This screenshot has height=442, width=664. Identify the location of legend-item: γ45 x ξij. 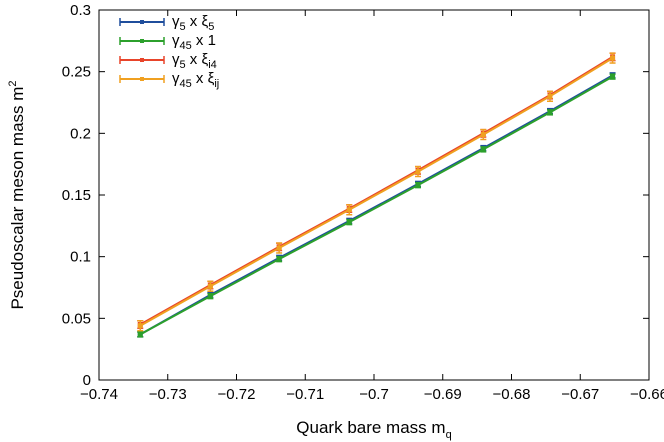
(169, 80).